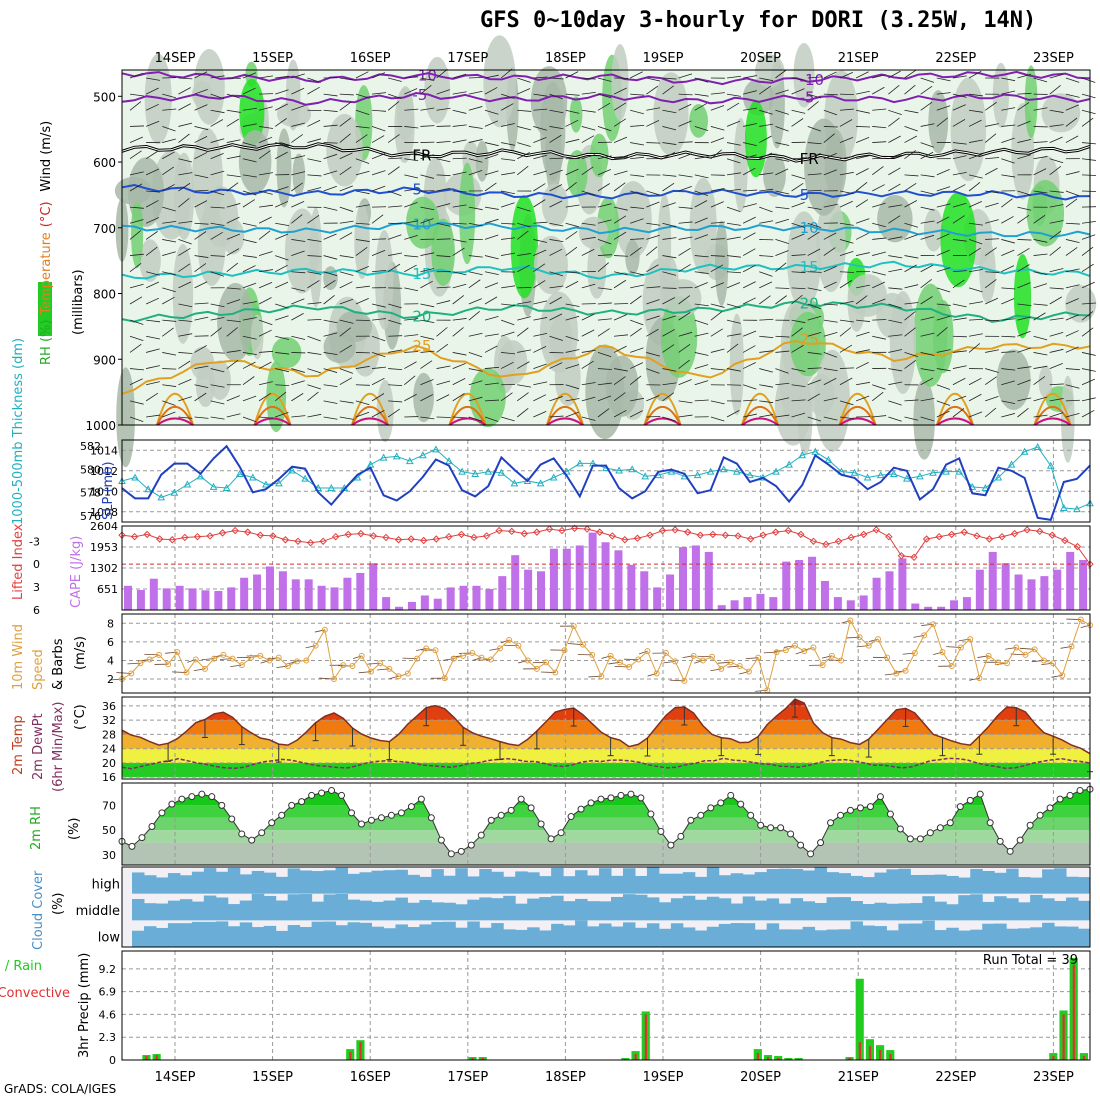 The image size is (1100, 1100). What do you see at coordinates (106, 884) in the screenshot?
I see `cloud-row-label: high` at bounding box center [106, 884].